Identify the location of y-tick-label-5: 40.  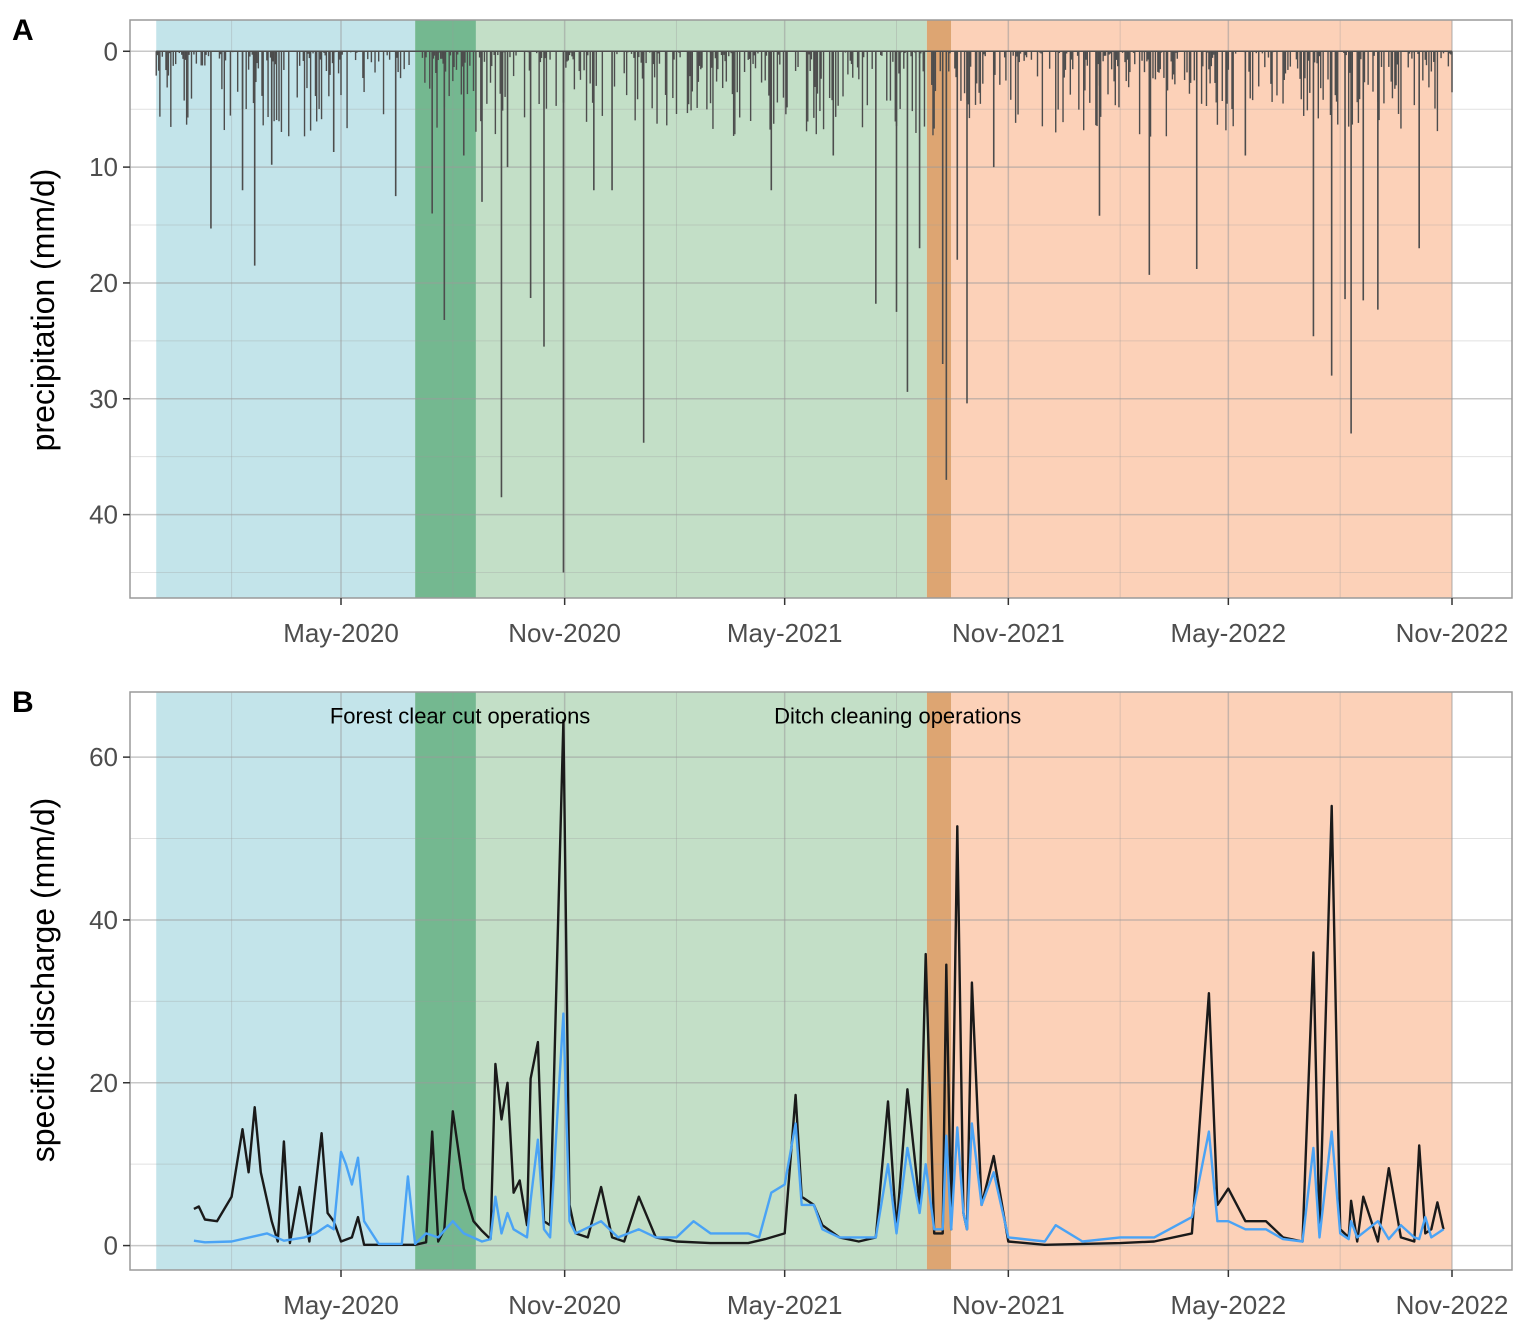
(103, 515).